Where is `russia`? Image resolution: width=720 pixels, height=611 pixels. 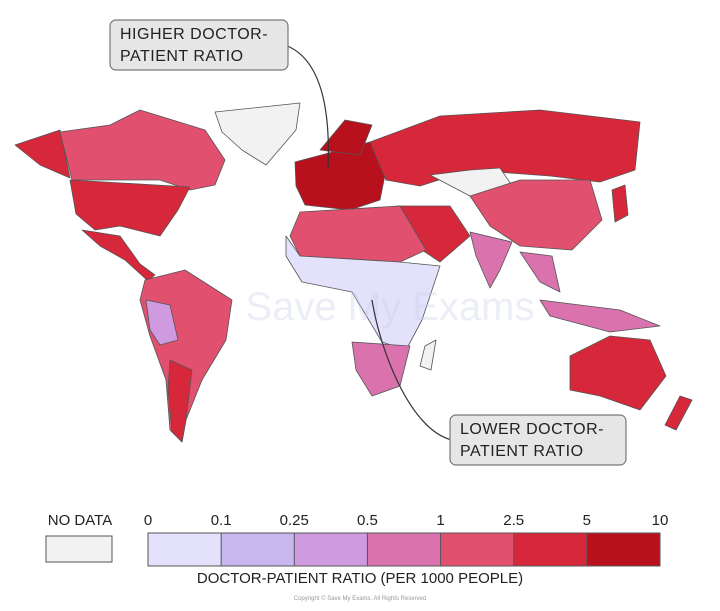 russia is located at coordinates (505, 148).